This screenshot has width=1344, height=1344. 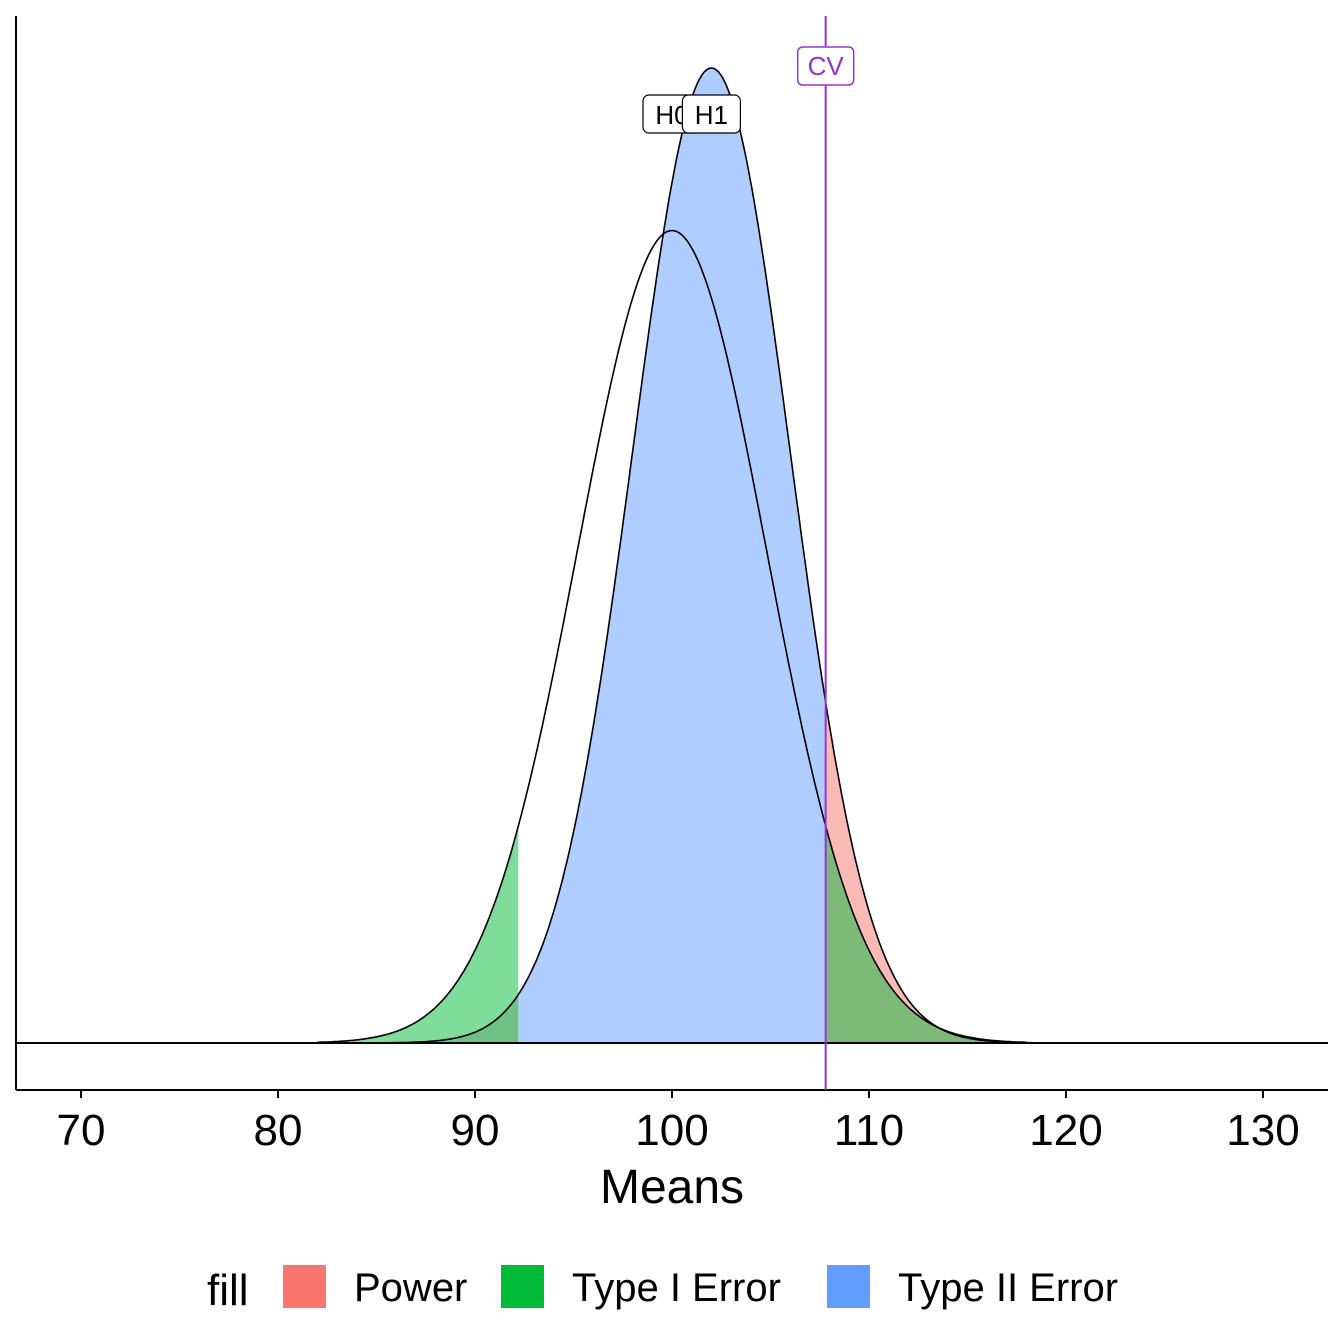 I want to click on type-i-error-area-right, so click(x=1076, y=934).